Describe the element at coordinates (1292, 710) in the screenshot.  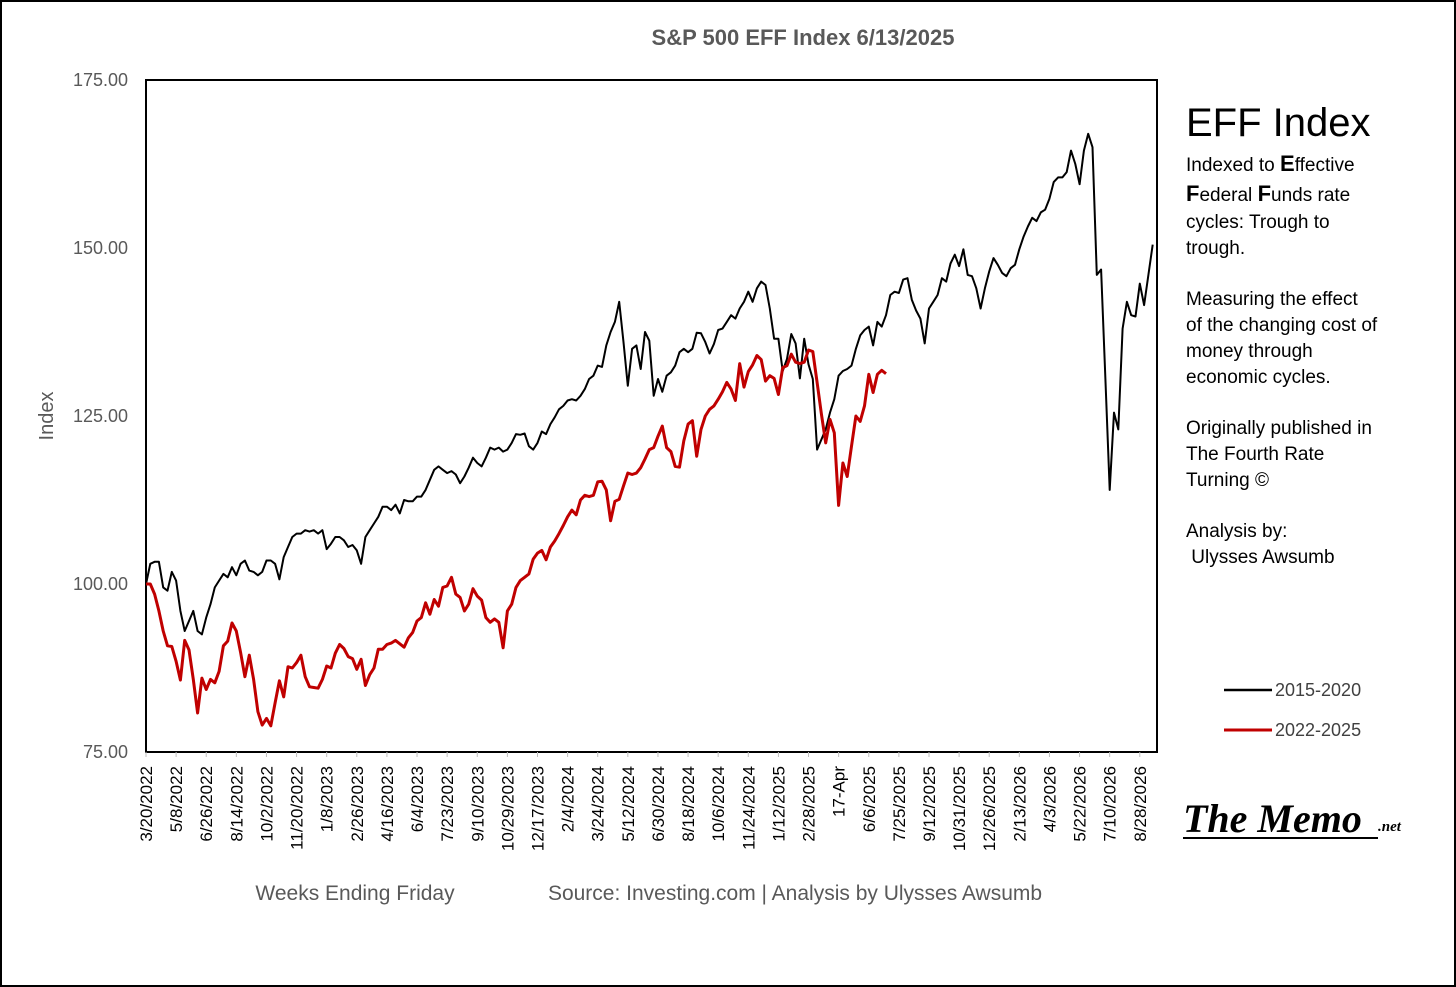
I see `legend: 2015-2020 2022-2025` at that location.